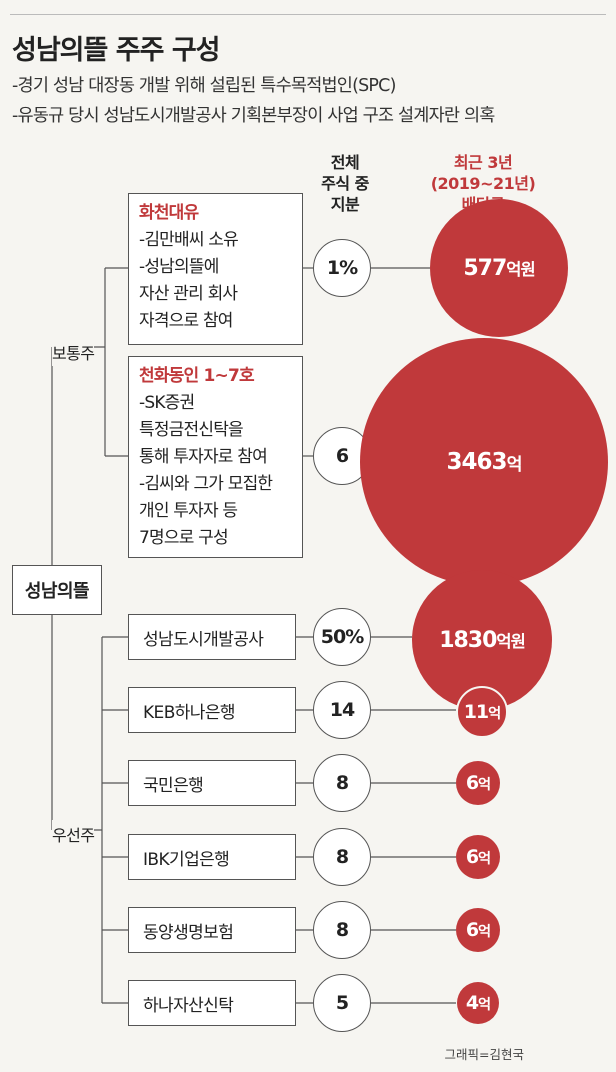 This screenshot has height=1072, width=616. I want to click on holder-detail: -김씨와 그가 모집한, so click(206, 484).